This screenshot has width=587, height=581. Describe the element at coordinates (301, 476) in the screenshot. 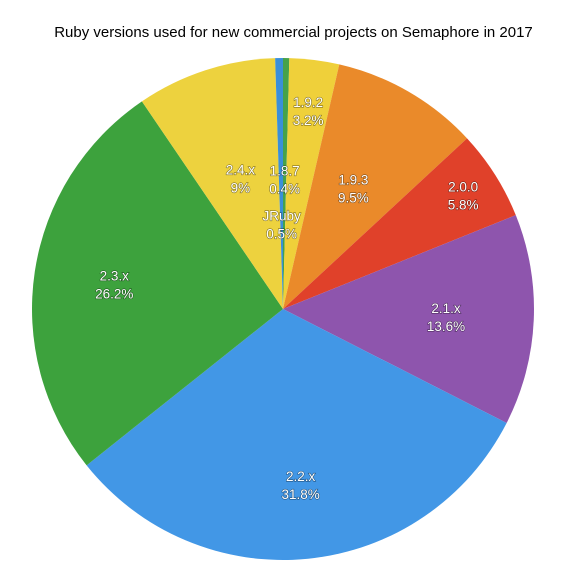

I see `slice-label-name: 2.2.x` at that location.